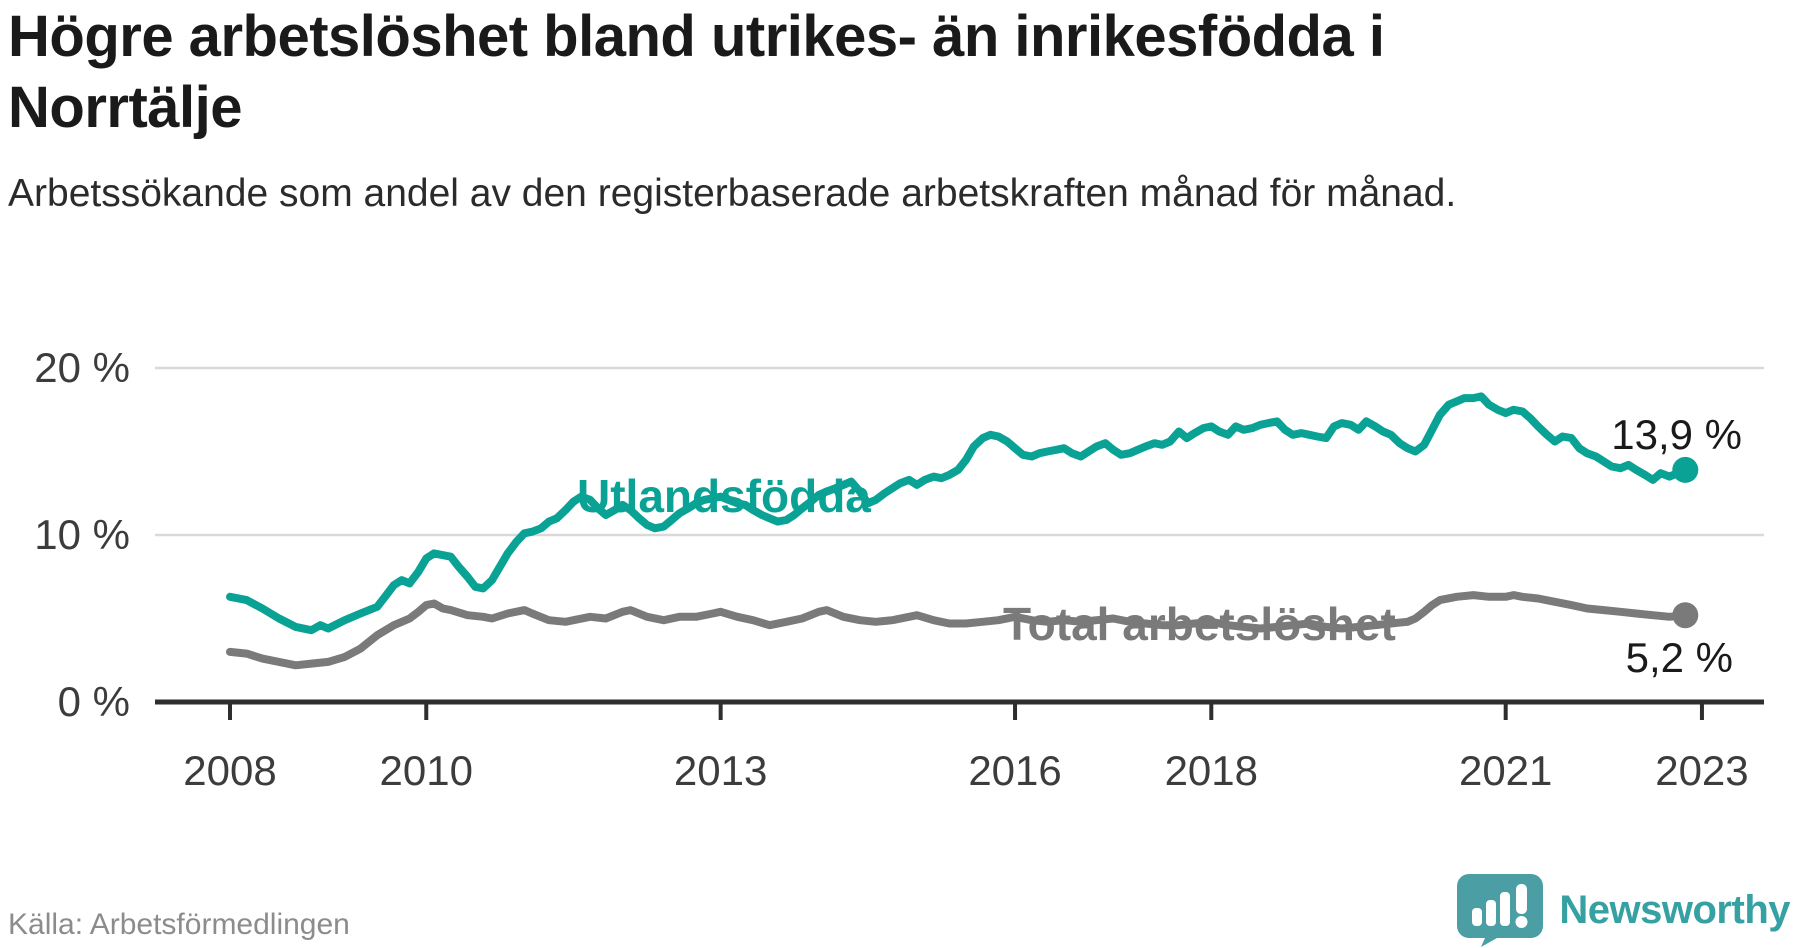 The image size is (1800, 948). Describe the element at coordinates (229, 770) in the screenshot. I see `x-tick-label-2008: 2008` at that location.